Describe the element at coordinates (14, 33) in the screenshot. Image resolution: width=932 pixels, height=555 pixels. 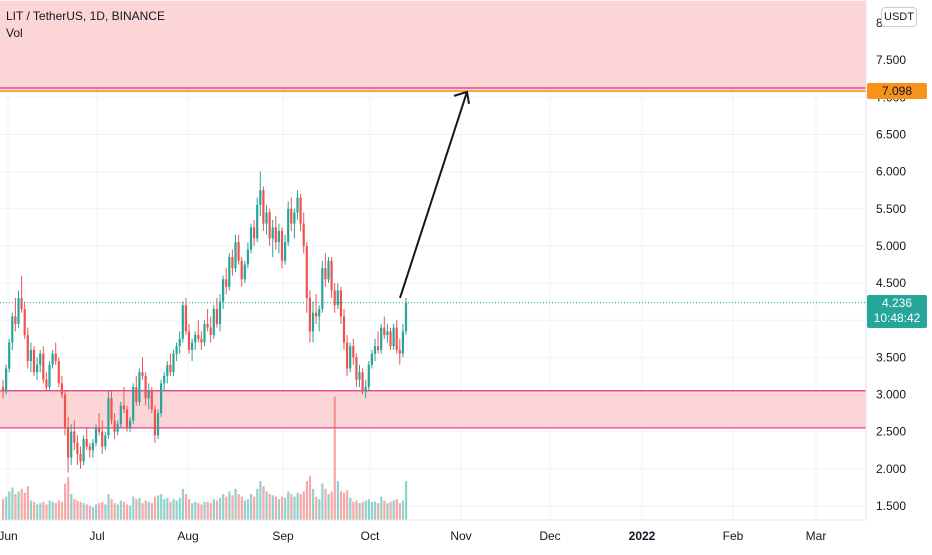
I see `volume-indicator-label: Vol` at that location.